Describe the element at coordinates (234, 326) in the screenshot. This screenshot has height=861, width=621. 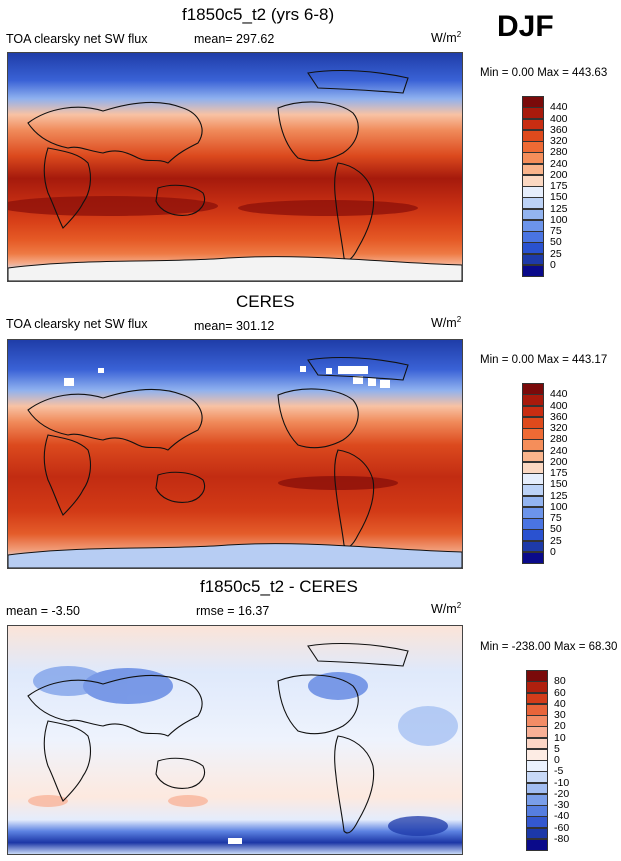
I see `panel2-mean-label: mean= 301.12` at that location.